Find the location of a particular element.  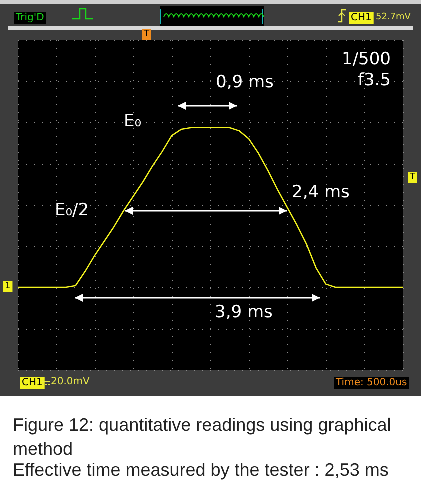

text: Effective time measured by the tester : 2,53 ms is located at coordinates (201, 470).